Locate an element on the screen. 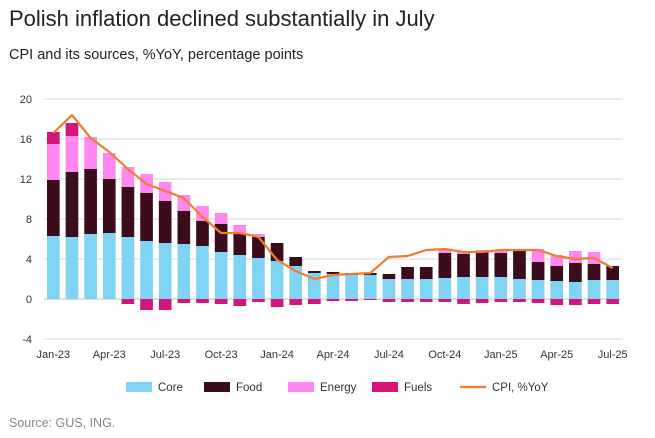 The width and height of the screenshot is (655, 438). y-tick-label: 8 is located at coordinates (29, 220).